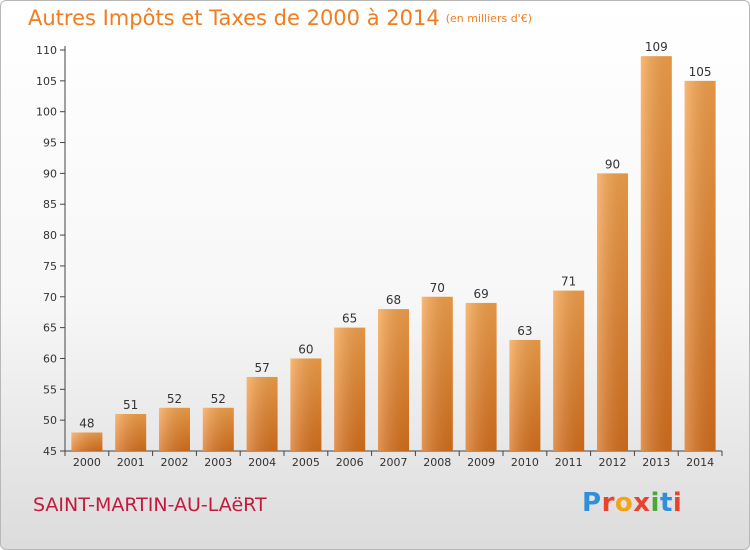 The height and width of the screenshot is (550, 750). I want to click on y-tick-label: 85, so click(50, 204).